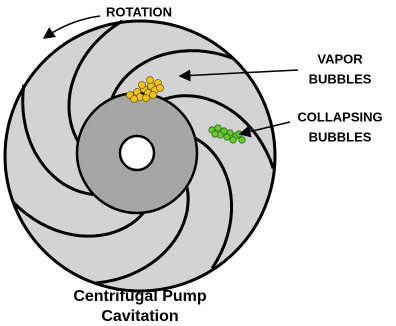 The width and height of the screenshot is (396, 326). What do you see at coordinates (238, 75) in the screenshot?
I see `vapor-arrow` at bounding box center [238, 75].